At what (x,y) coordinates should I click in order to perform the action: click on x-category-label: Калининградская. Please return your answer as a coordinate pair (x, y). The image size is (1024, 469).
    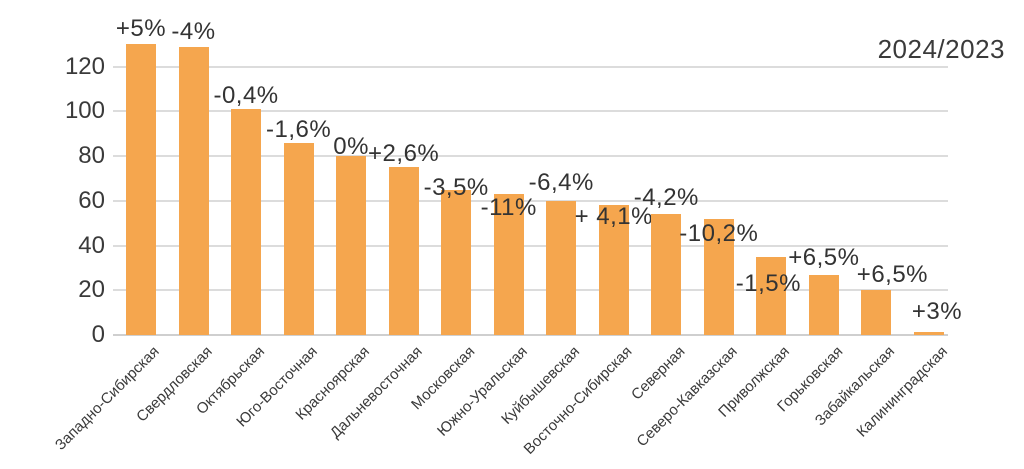
    Looking at the image, I should click on (902, 392).